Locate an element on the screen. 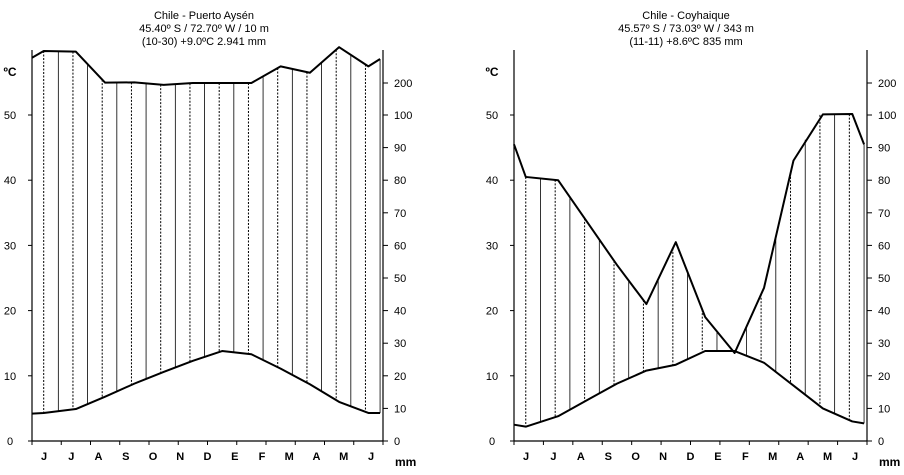 This screenshot has height=475, width=904. chart-title-line-3: (10-30) +9.0ºC 2.941 mm is located at coordinates (204, 42).